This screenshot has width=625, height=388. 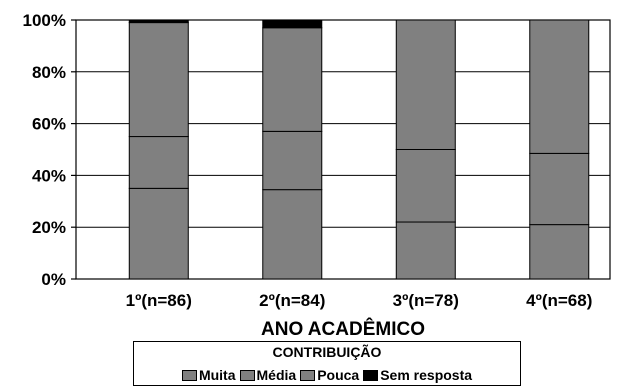 I want to click on y-tick-label: 0%, so click(x=53, y=279).